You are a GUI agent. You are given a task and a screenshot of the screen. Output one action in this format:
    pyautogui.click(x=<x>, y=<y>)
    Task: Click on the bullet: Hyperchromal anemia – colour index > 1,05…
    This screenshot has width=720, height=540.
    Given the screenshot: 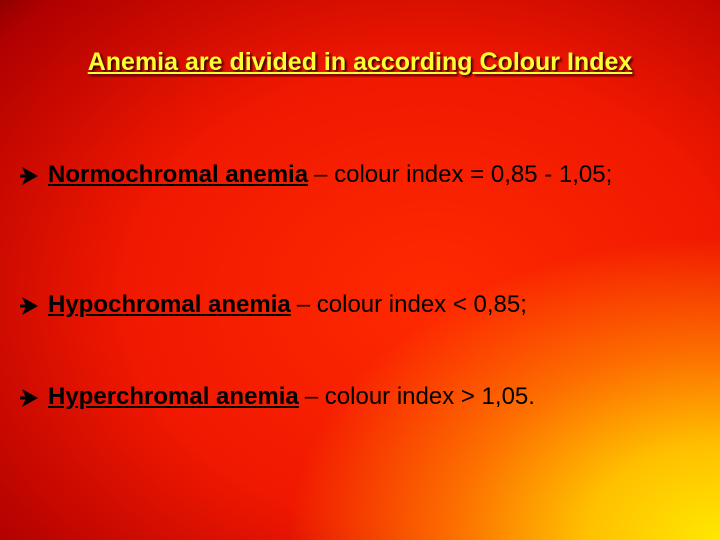 What is the action you would take?
    pyautogui.click(x=330, y=397)
    